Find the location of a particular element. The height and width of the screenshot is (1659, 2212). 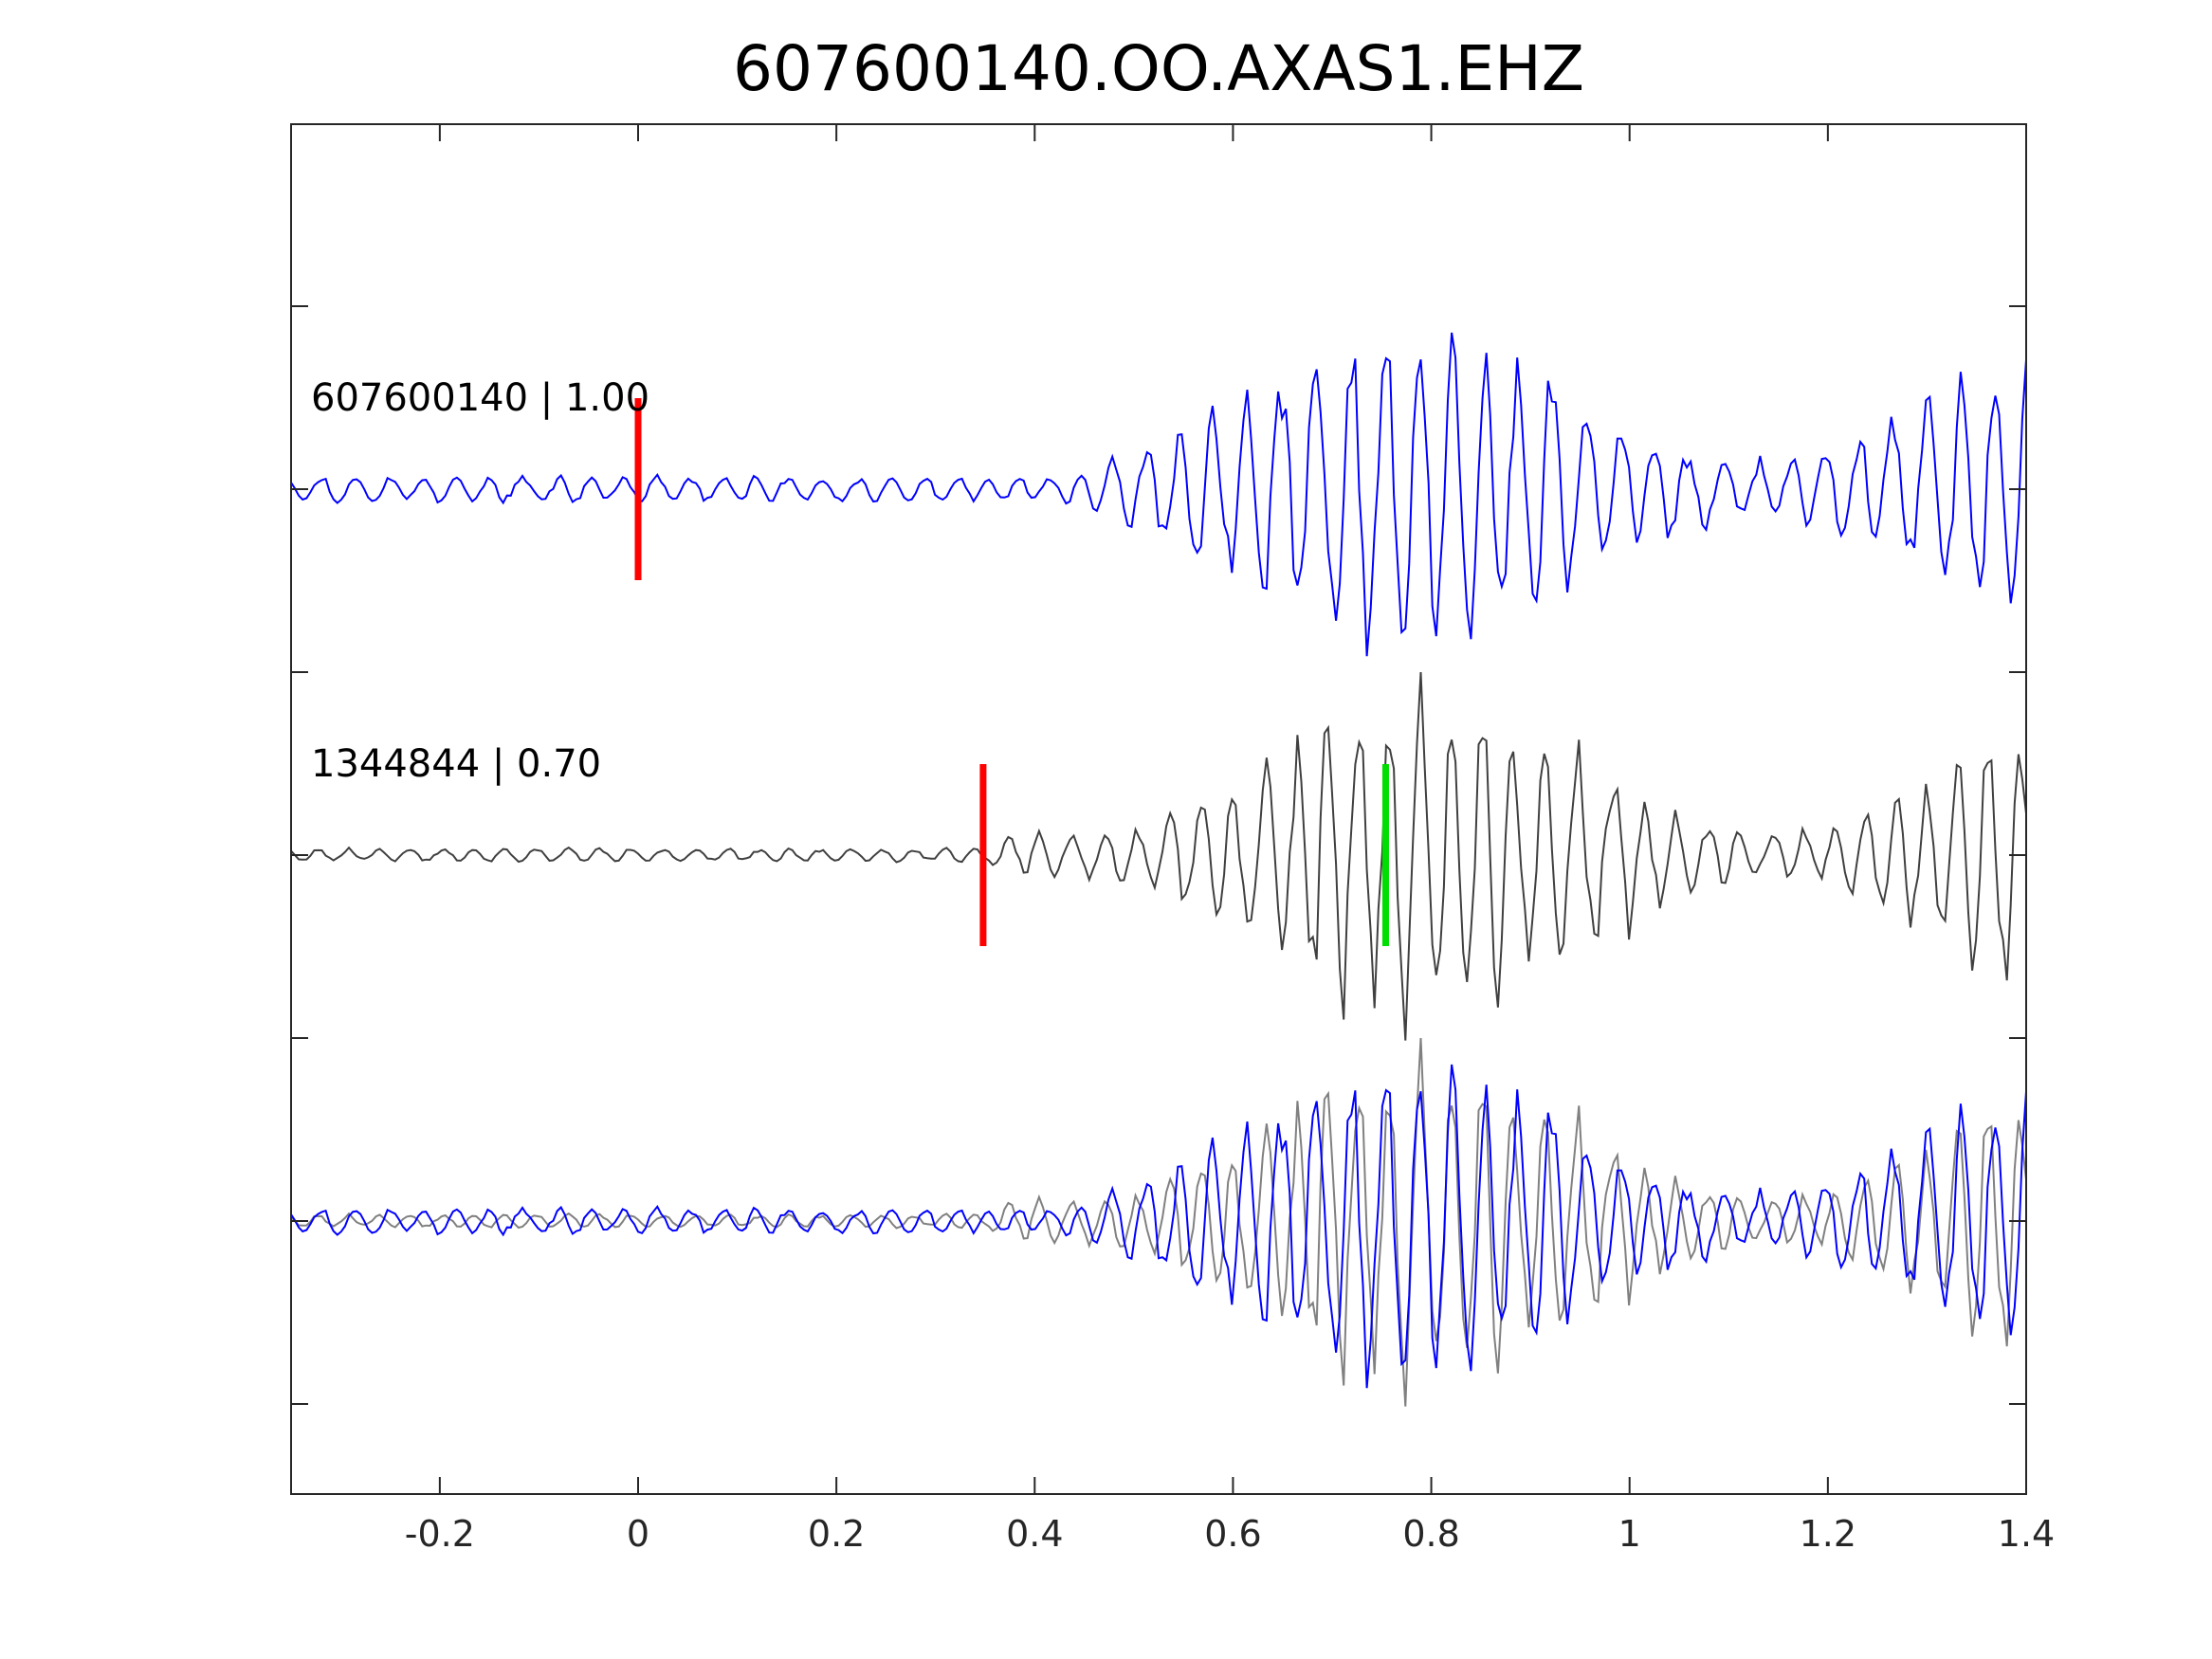

x-tick-label: 0 is located at coordinates (638, 1534).